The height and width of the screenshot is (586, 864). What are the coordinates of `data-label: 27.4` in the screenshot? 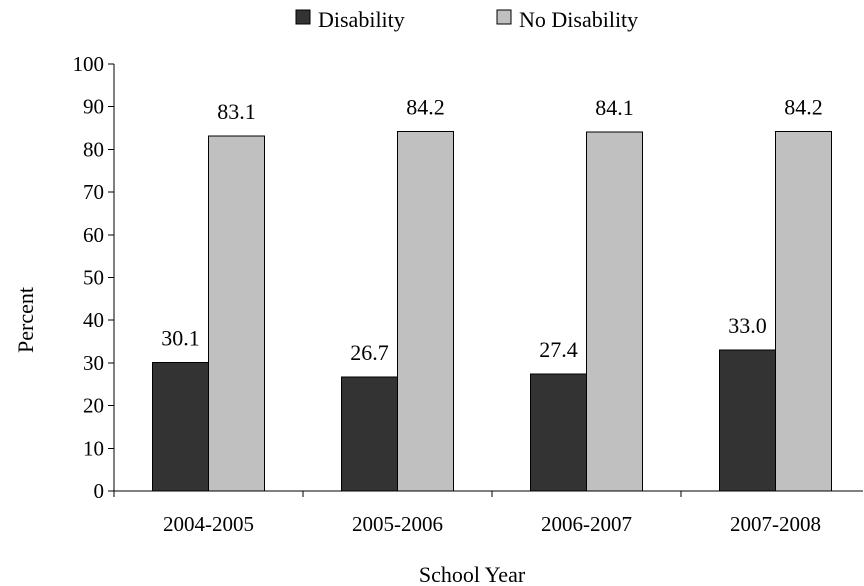 It's located at (558, 349).